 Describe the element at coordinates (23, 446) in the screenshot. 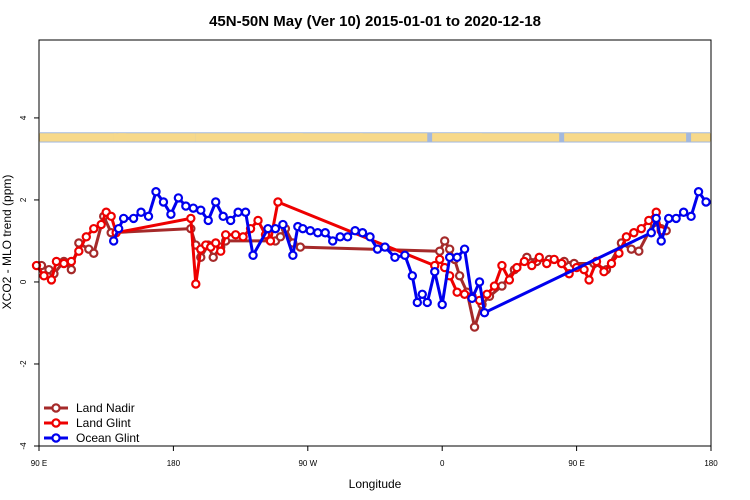

I see `y-tick-label-0: -4` at that location.